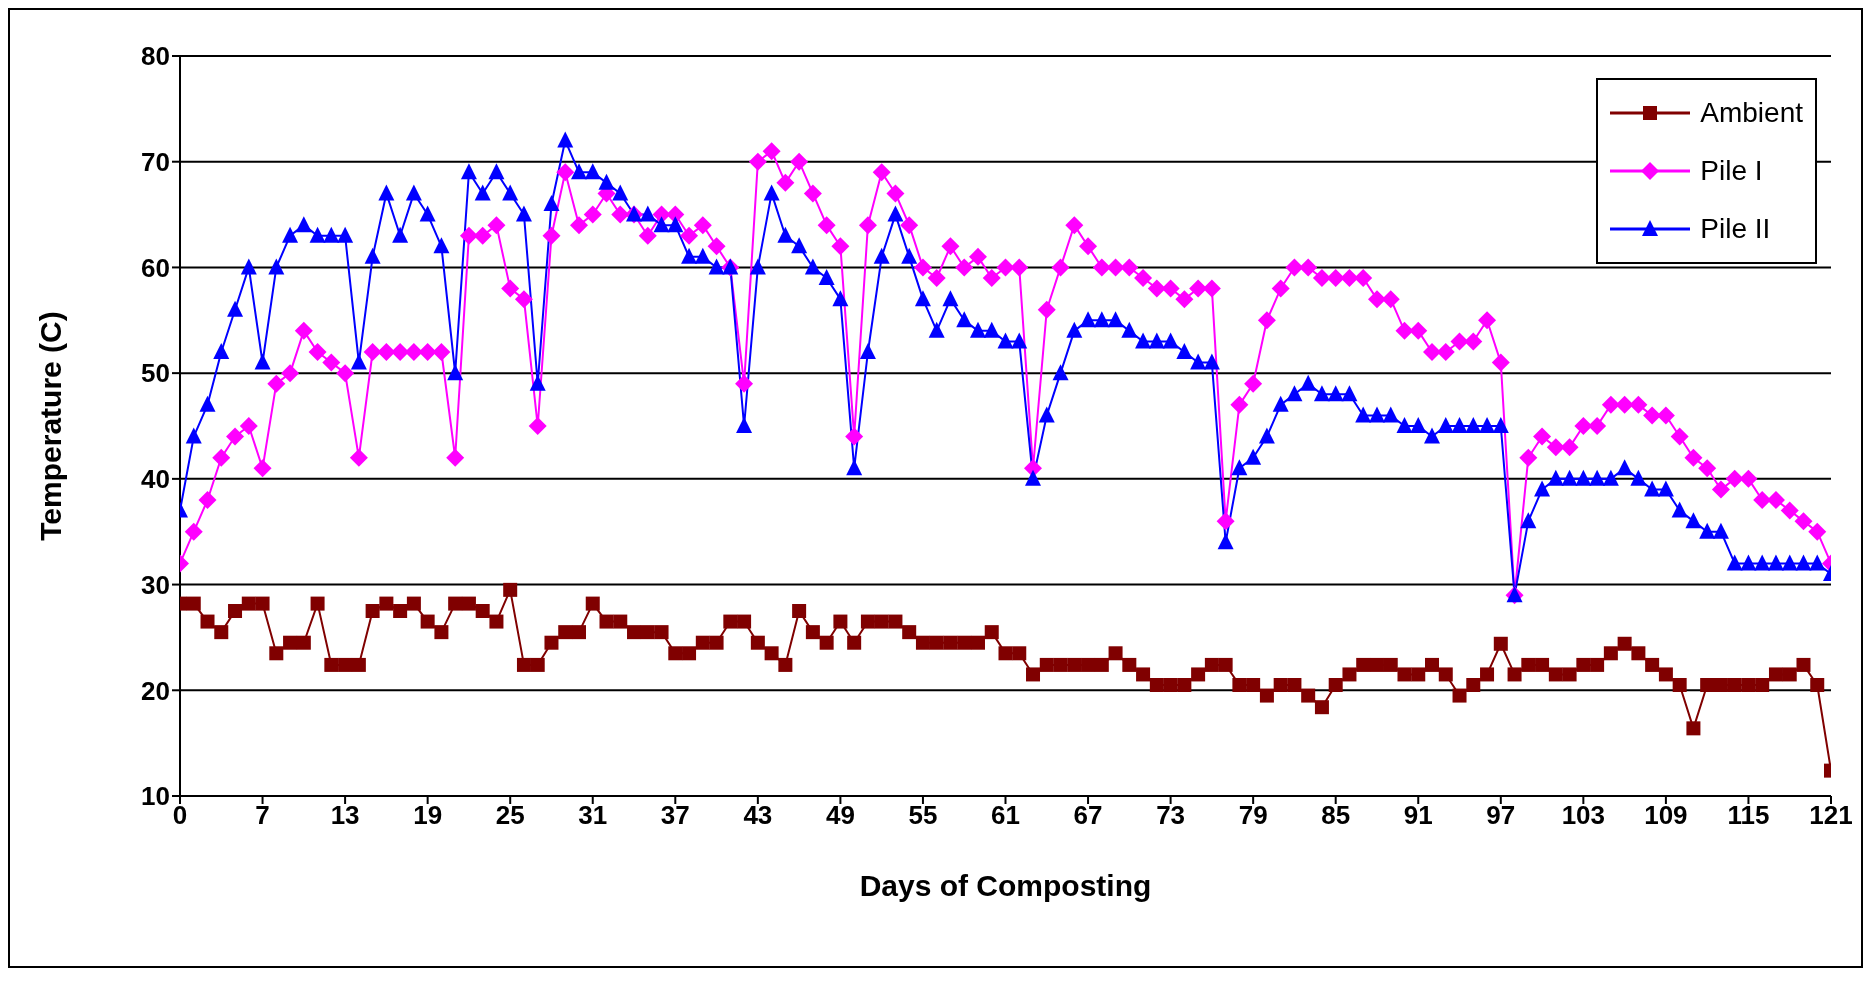  What do you see at coordinates (1666, 815) in the screenshot?
I see `x-tick-label: 109` at bounding box center [1666, 815].